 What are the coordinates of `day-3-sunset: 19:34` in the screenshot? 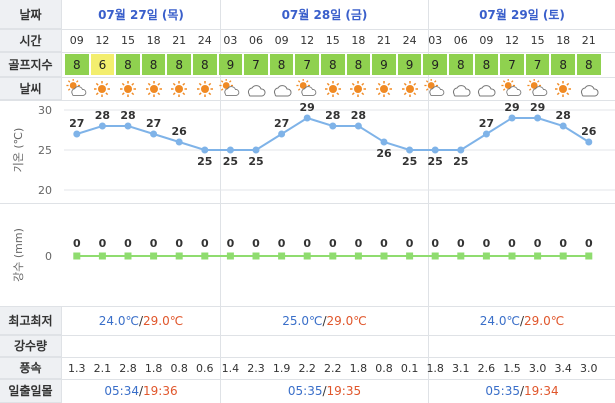 It's located at (541, 391).